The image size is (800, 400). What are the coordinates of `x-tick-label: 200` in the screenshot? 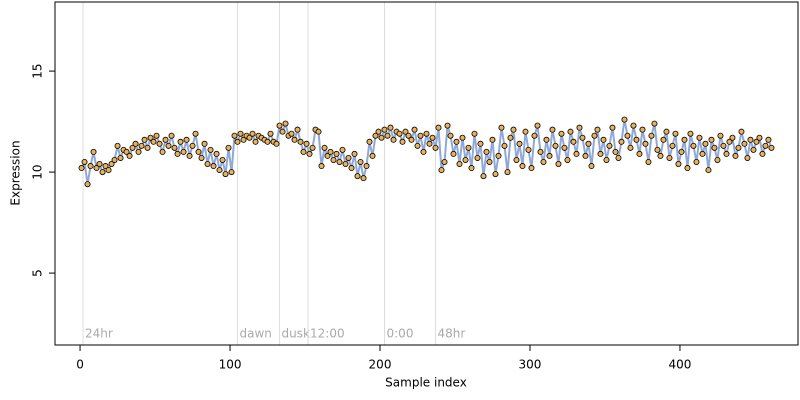 It's located at (380, 365).